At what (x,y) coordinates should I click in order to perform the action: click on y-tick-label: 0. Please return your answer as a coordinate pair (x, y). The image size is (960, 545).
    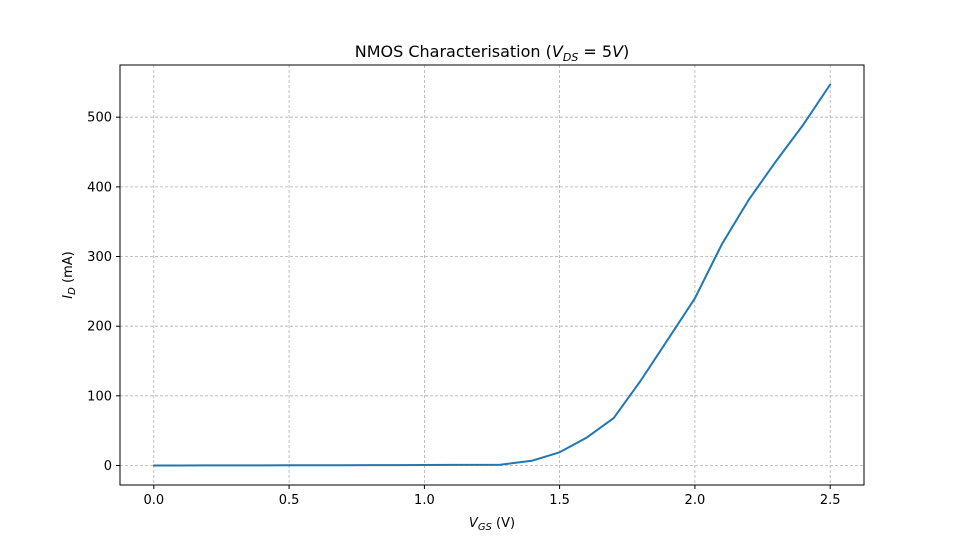
    Looking at the image, I should click on (108, 466).